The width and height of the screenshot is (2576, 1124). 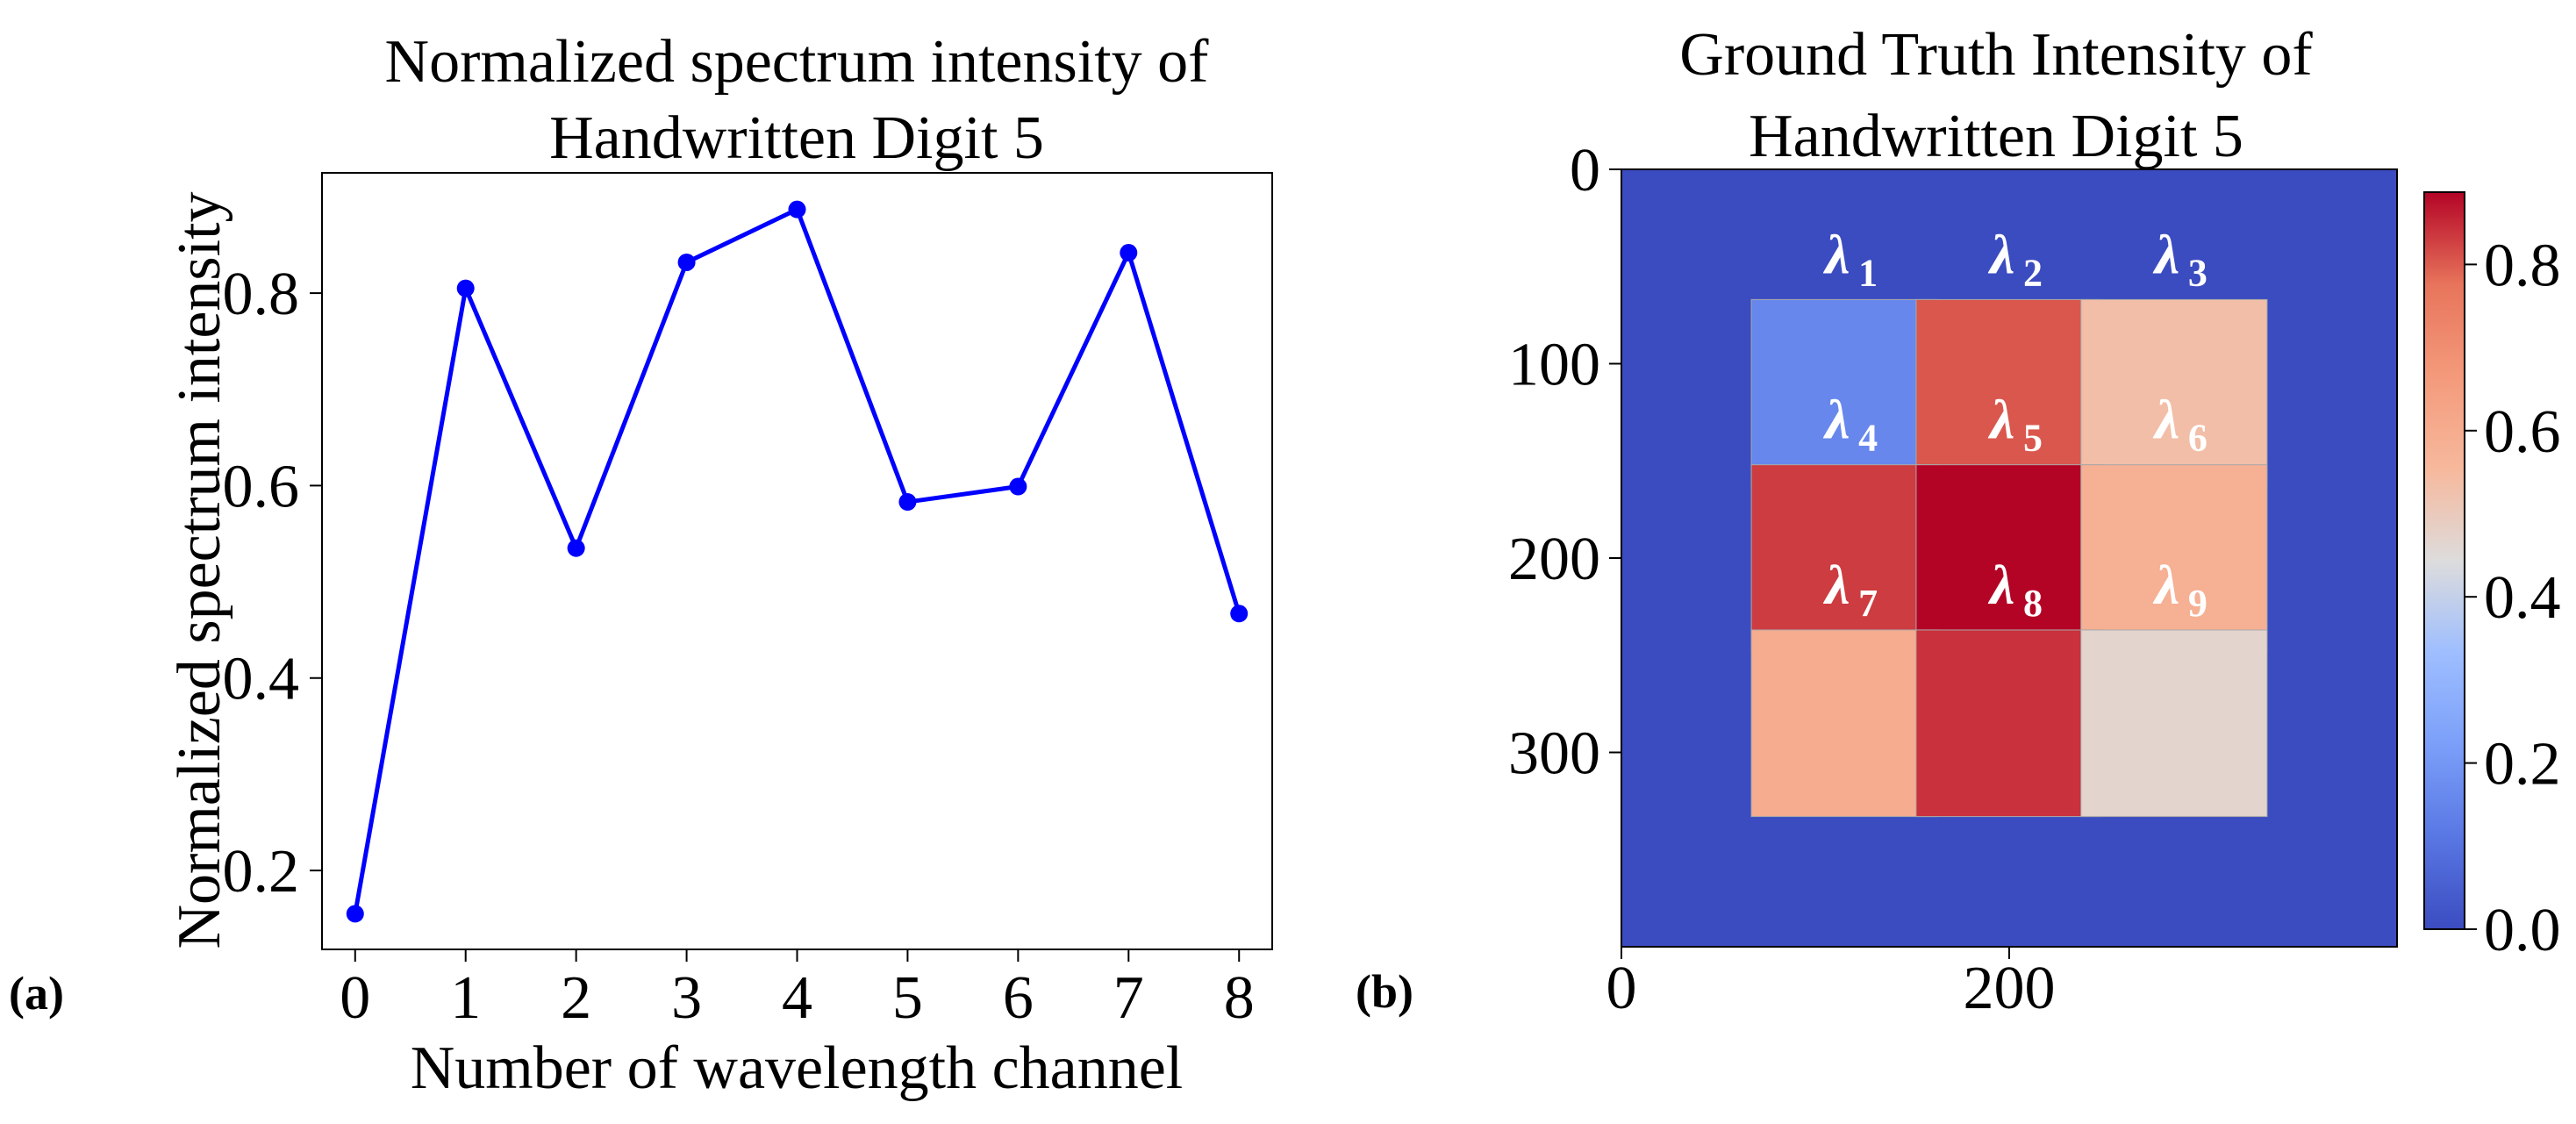 What do you see at coordinates (2522, 764) in the screenshot?
I see `colorbar-tick-label: 0.2` at bounding box center [2522, 764].